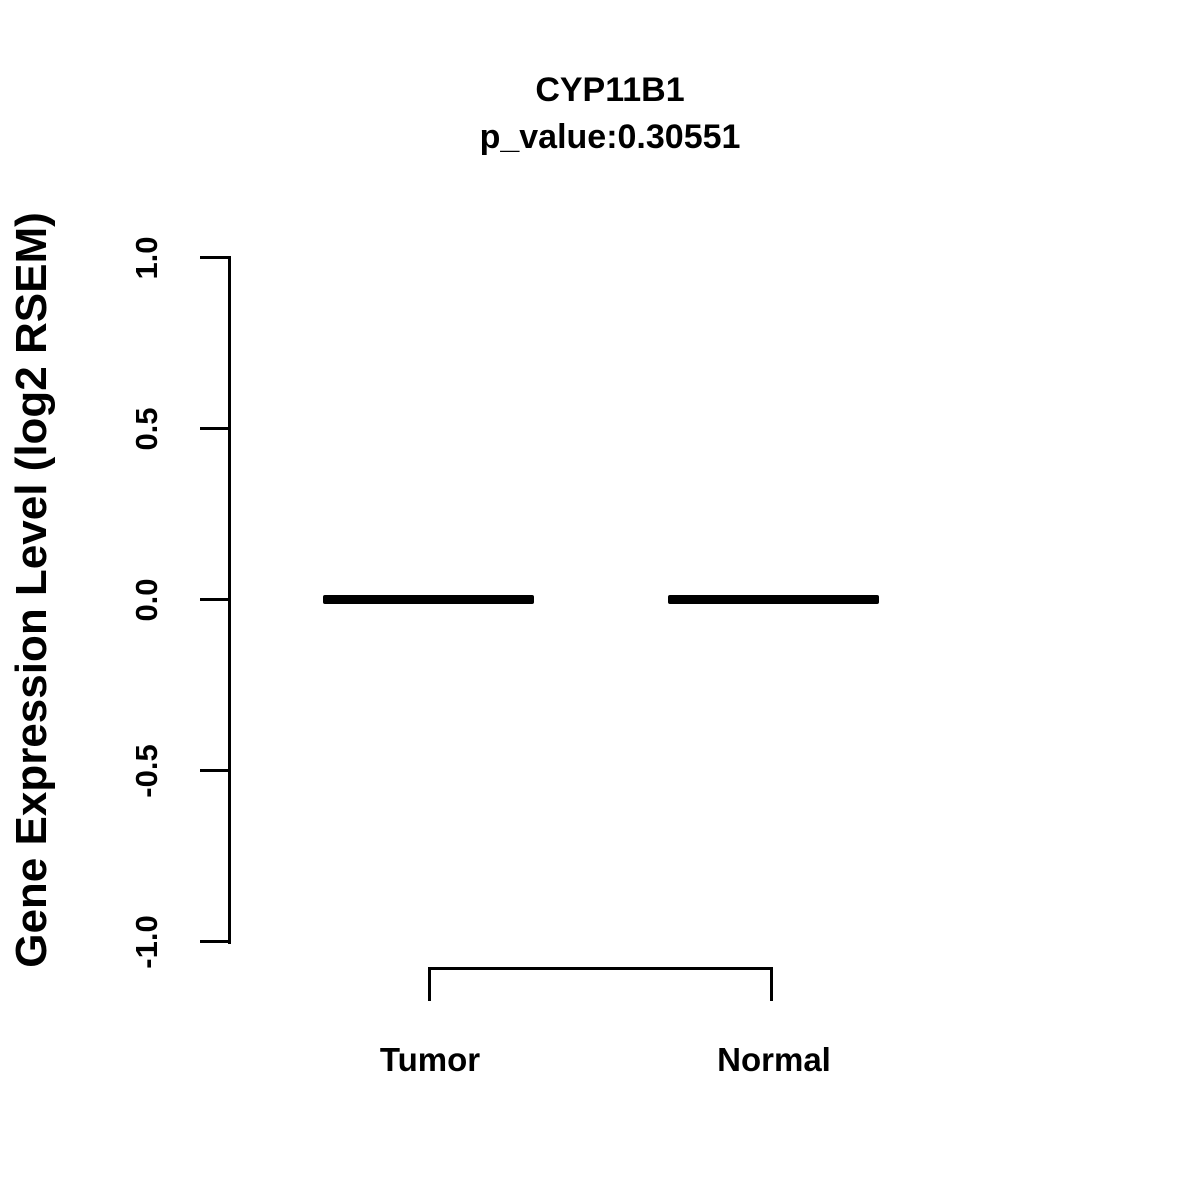  What do you see at coordinates (146, 771) in the screenshot?
I see `y-tick-label: -0.5` at bounding box center [146, 771].